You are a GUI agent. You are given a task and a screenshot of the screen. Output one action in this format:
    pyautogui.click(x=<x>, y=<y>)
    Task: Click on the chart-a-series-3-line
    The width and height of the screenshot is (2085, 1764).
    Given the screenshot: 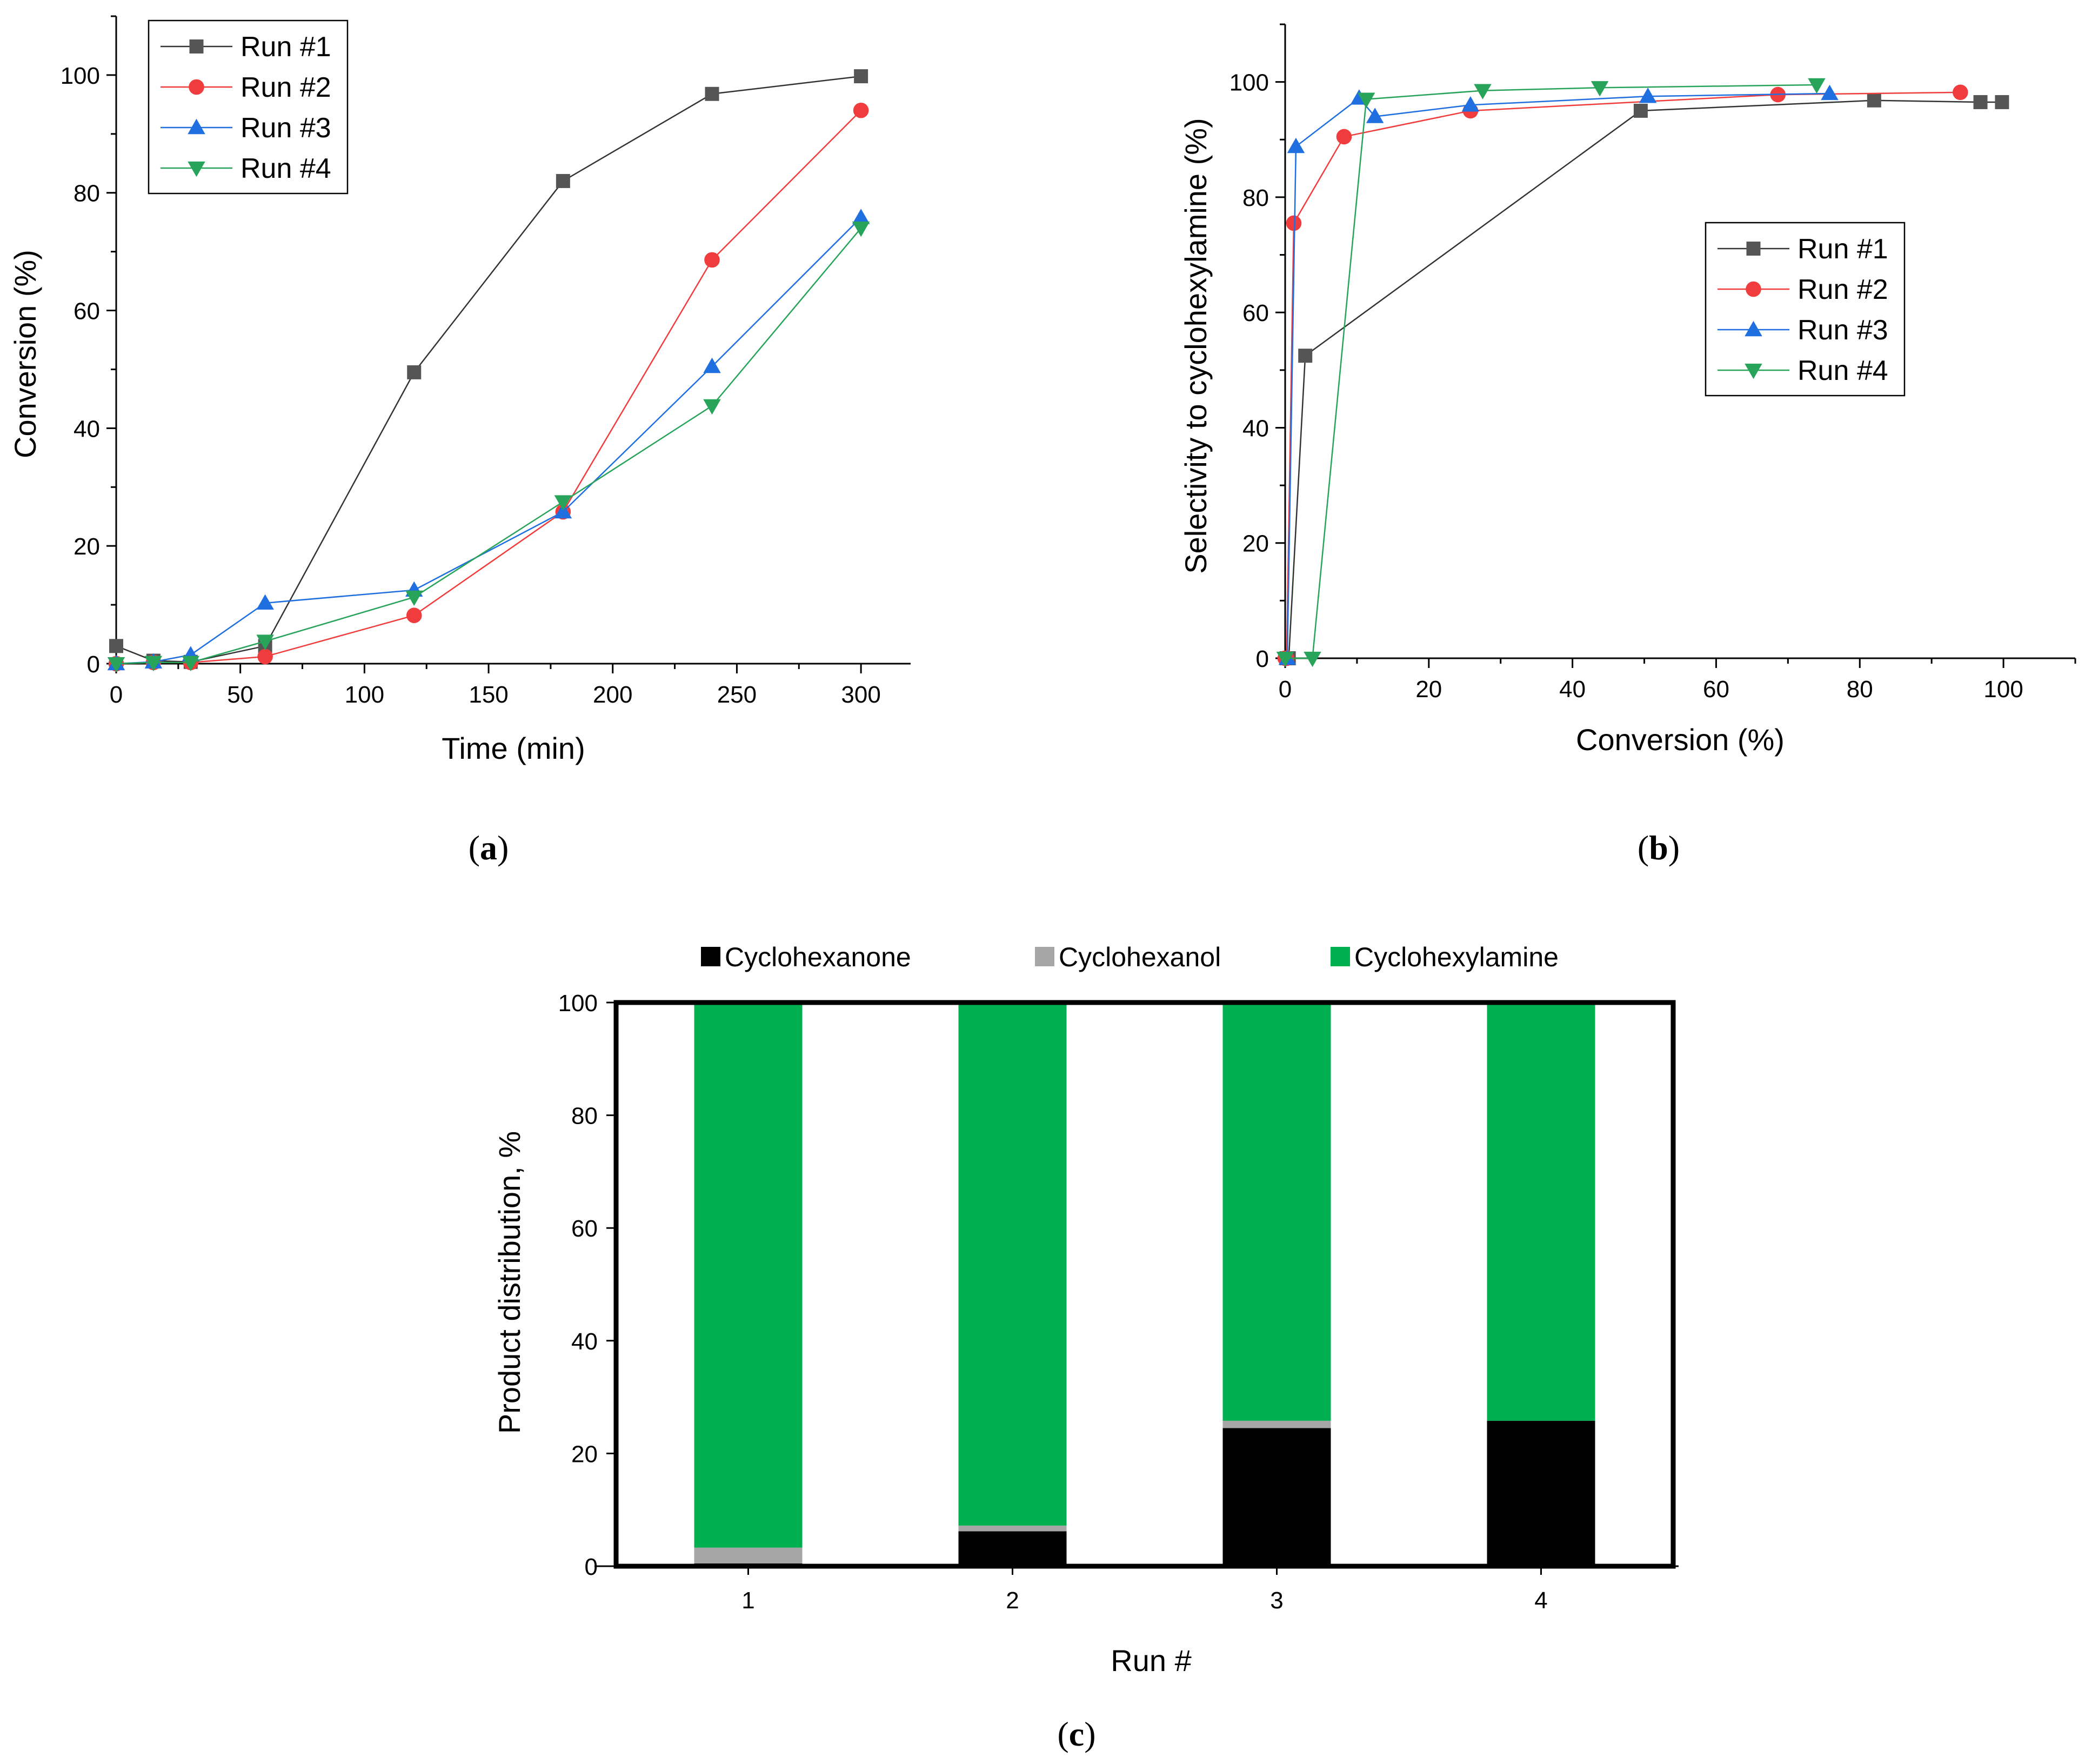 What is the action you would take?
    pyautogui.click(x=489, y=441)
    